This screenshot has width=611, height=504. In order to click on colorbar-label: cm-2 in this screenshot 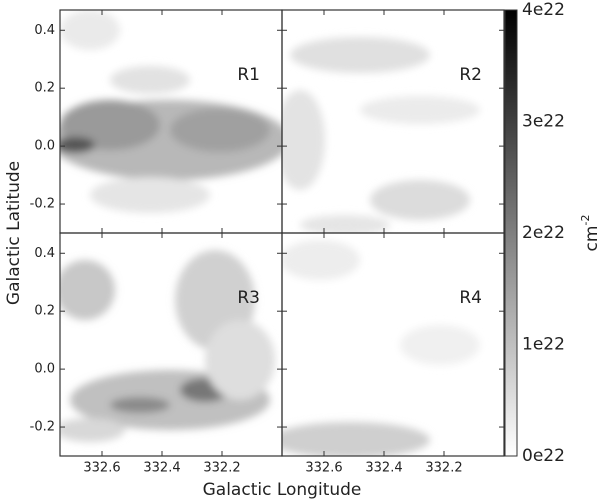, I will do `click(590, 233)`.